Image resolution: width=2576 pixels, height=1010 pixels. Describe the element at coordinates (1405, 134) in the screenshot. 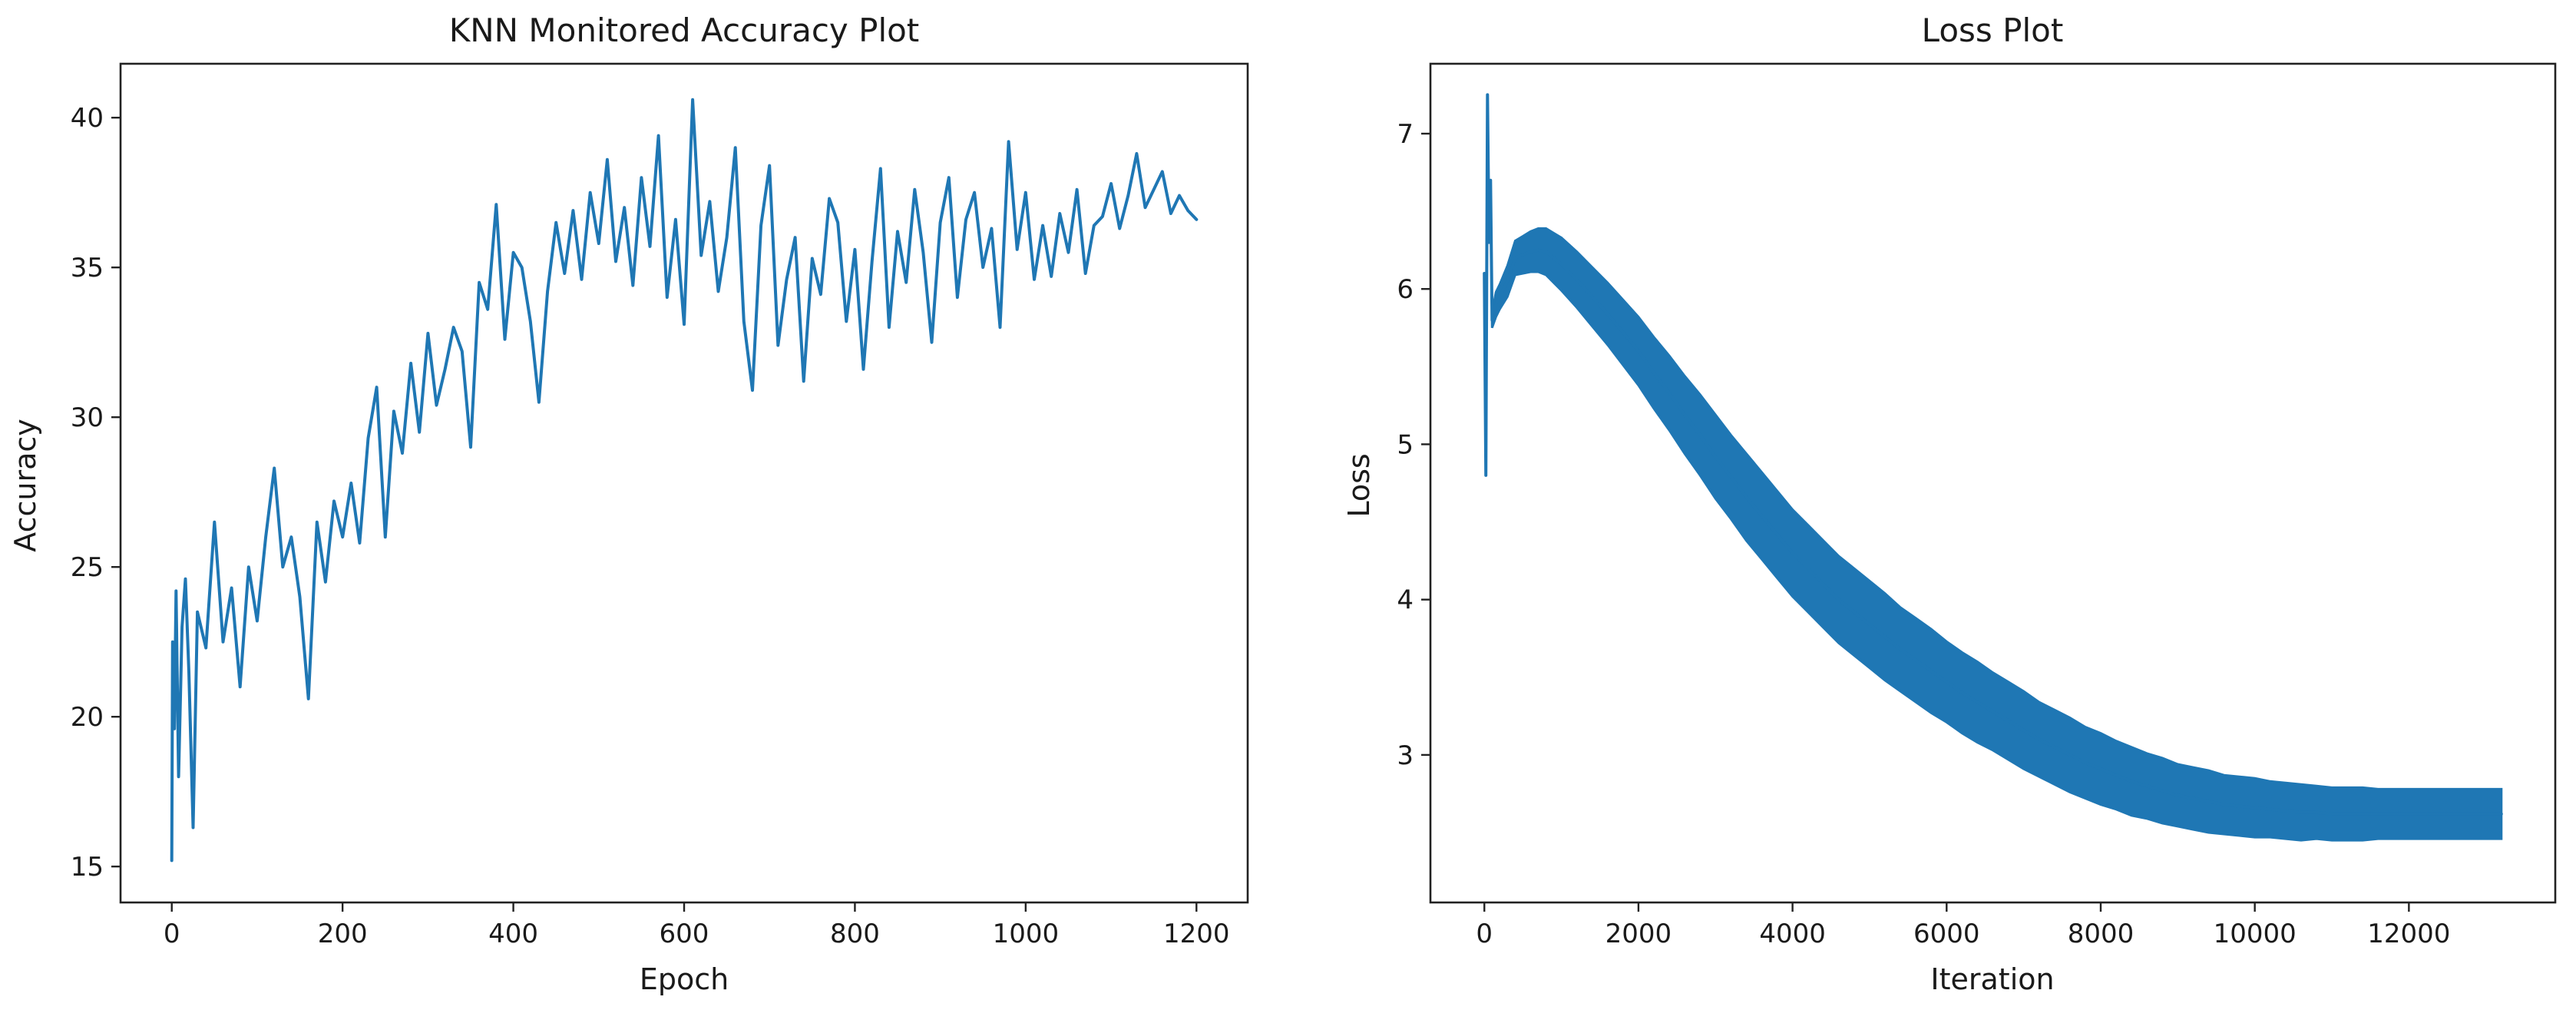

I see `loss-y-tick-label: 7` at that location.